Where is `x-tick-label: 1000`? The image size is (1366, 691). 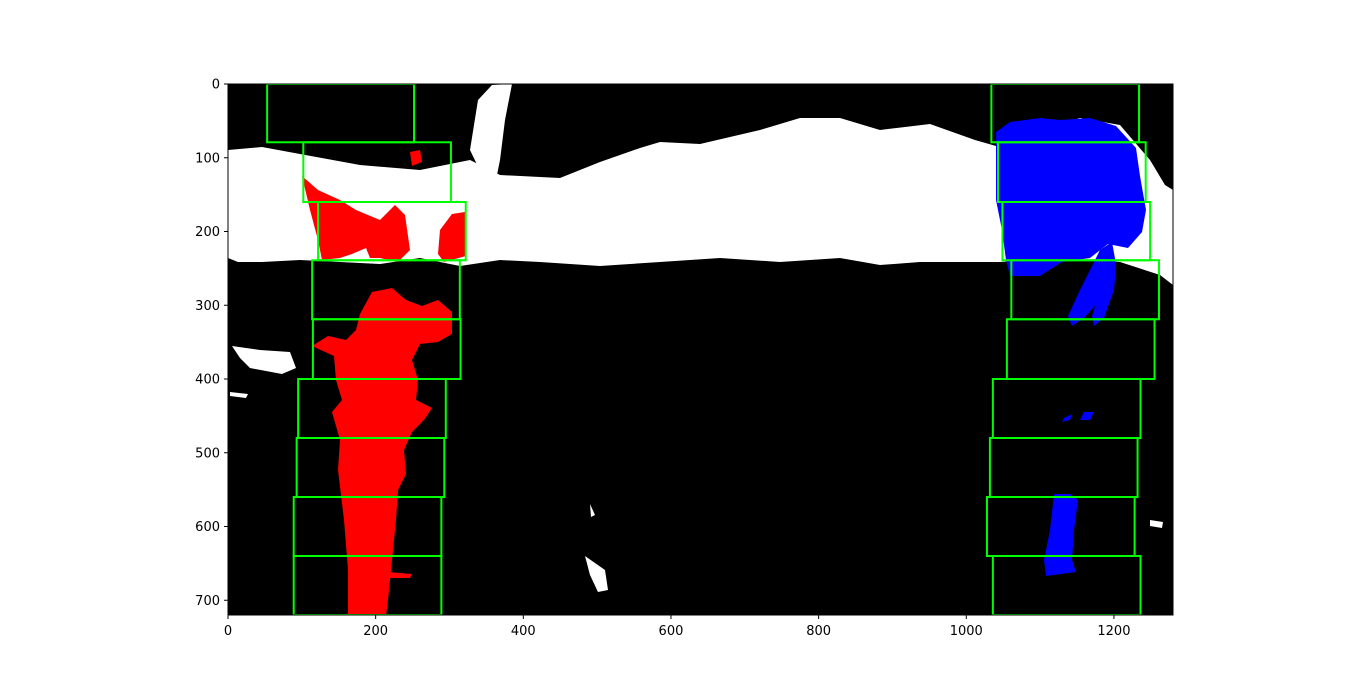
x-tick-label: 1000 is located at coordinates (966, 631).